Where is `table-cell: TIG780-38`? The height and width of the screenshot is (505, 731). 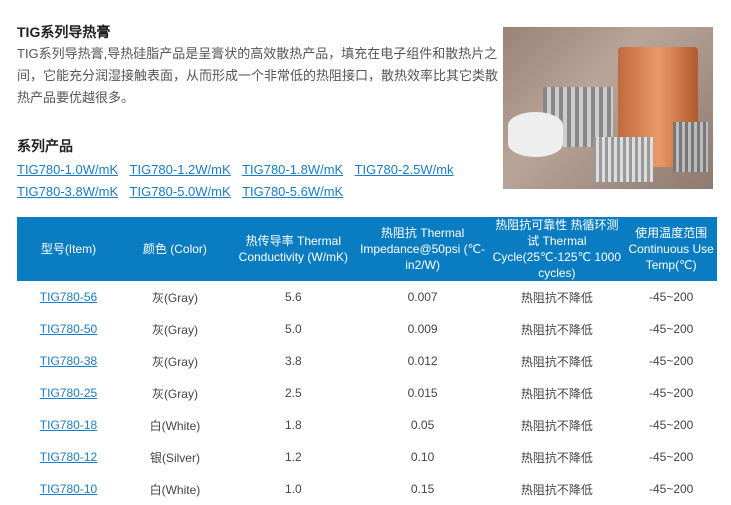
table-cell: TIG780-38 is located at coordinates (68, 361).